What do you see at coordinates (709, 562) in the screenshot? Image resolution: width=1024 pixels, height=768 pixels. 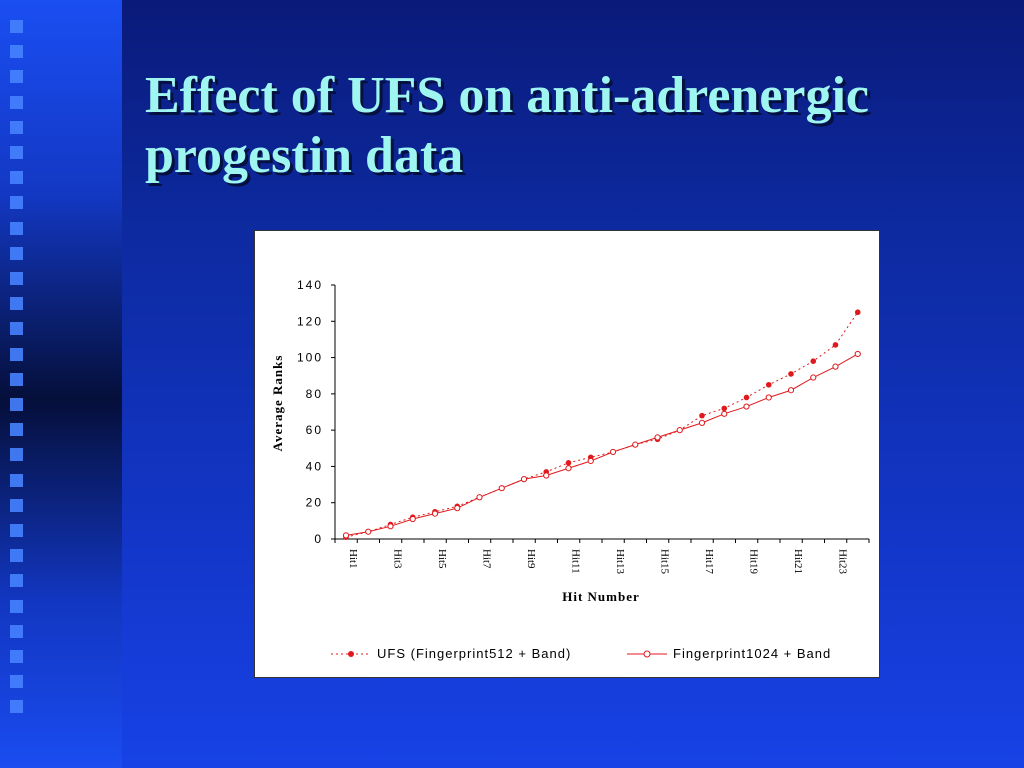 I see `x-tick-label: Hit17` at bounding box center [709, 562].